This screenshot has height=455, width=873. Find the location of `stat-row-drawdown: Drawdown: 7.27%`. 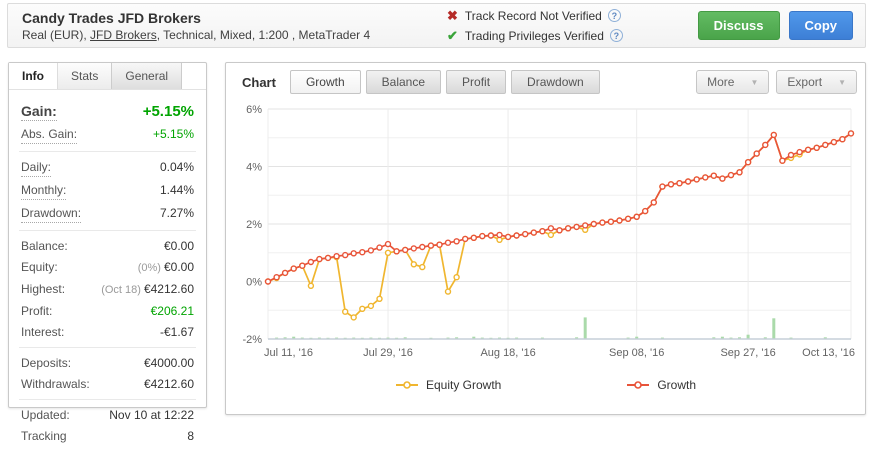

stat-row-drawdown: Drawdown: 7.27% is located at coordinates (107, 214).